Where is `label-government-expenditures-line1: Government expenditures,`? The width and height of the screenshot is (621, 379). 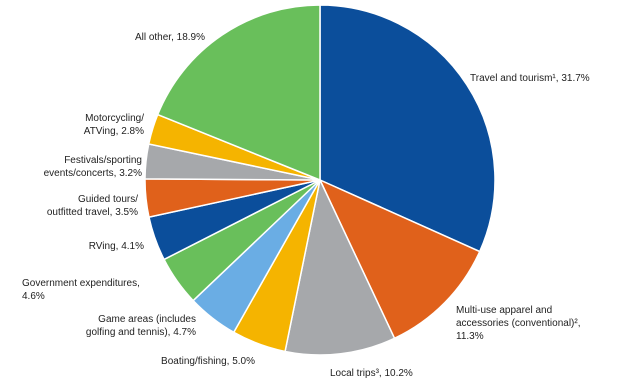 label-government-expenditures-line1: Government expenditures, is located at coordinates (81, 283).